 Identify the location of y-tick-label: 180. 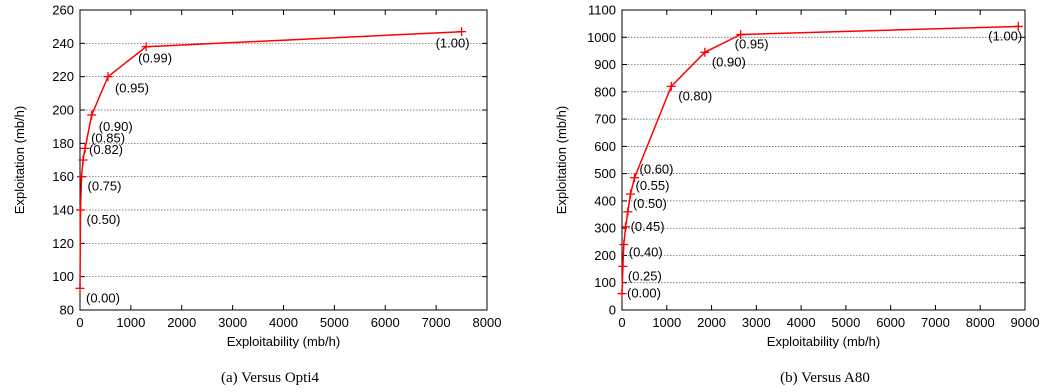
(63, 143).